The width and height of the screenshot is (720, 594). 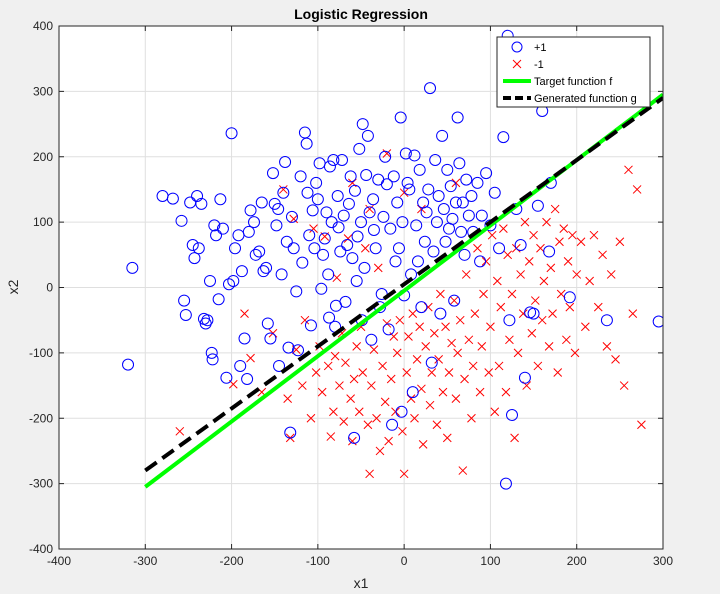 I want to click on x-tick-label: -100, so click(x=318, y=561).